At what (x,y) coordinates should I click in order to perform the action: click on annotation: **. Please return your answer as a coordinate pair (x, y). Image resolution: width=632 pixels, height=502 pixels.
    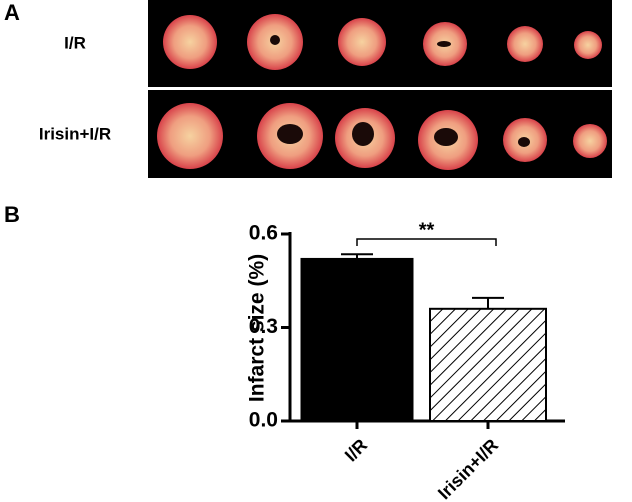
    Looking at the image, I should click on (427, 230).